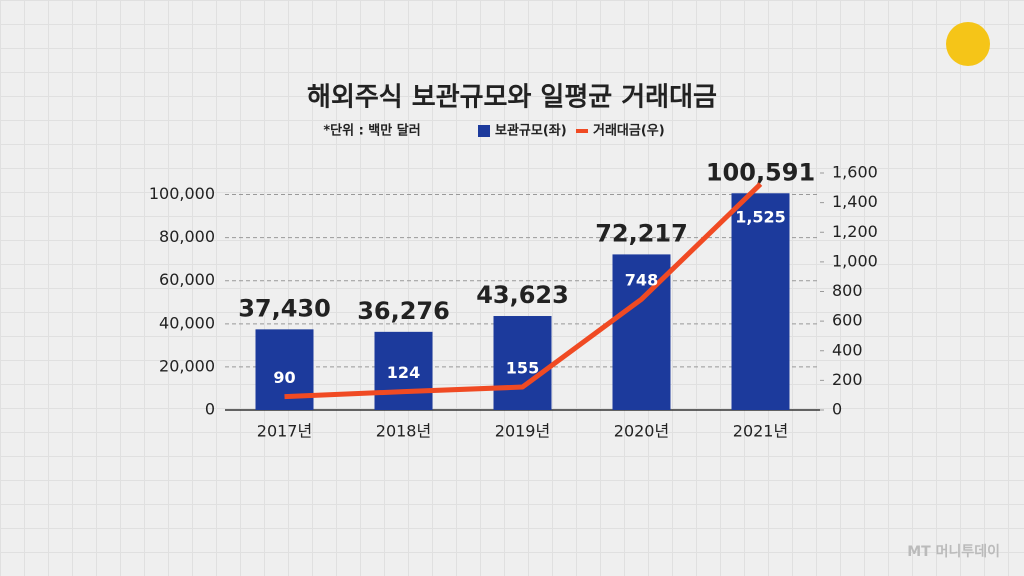 The image size is (1024, 576). What do you see at coordinates (284, 377) in the screenshot?
I see `line-value-label: 90` at bounding box center [284, 377].